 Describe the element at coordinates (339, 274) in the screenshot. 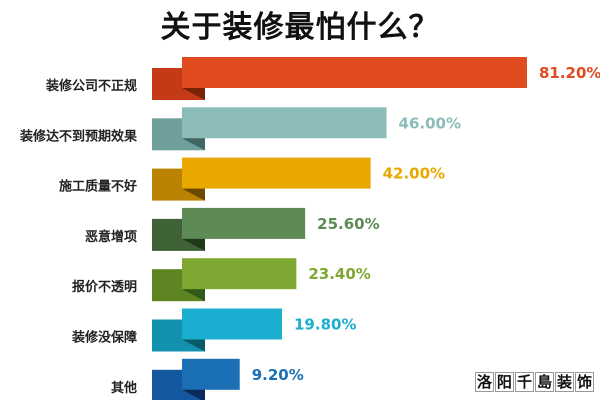

I see `value-label: 23.40%` at that location.